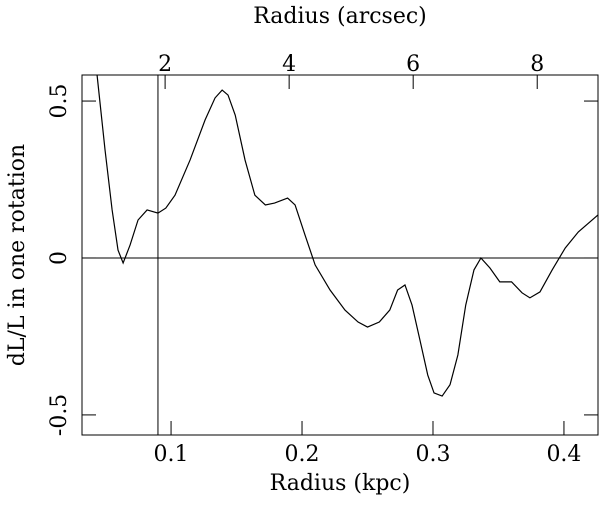  What do you see at coordinates (537, 64) in the screenshot?
I see `top-tick-label: 8` at bounding box center [537, 64].